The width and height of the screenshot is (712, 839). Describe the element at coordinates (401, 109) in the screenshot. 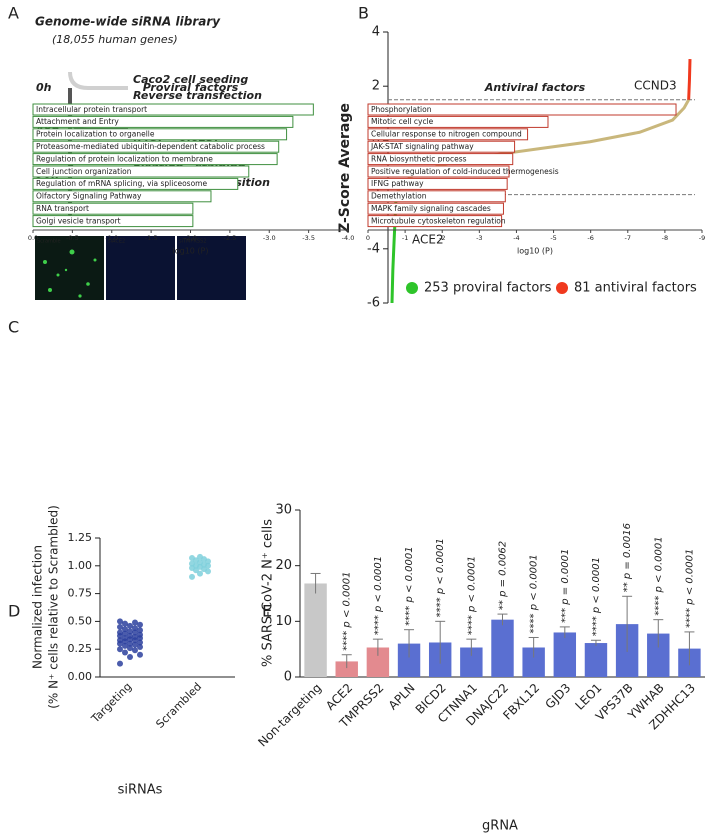

I see `category-label: Phosphorylation` at that location.